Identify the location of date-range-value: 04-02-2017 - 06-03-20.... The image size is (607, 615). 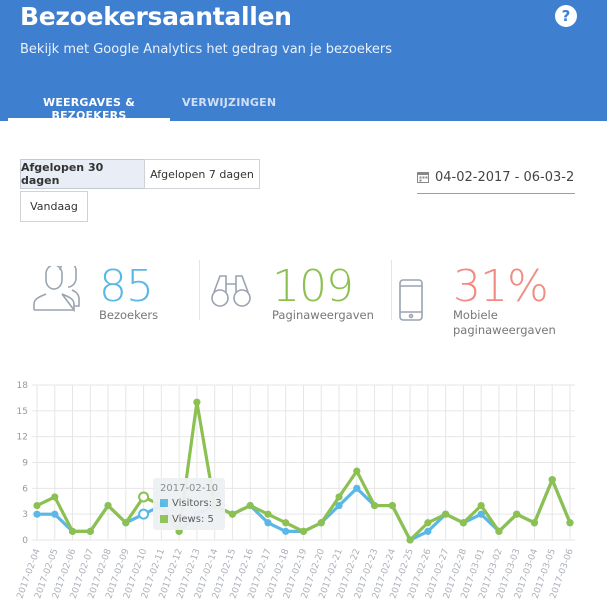
(505, 177).